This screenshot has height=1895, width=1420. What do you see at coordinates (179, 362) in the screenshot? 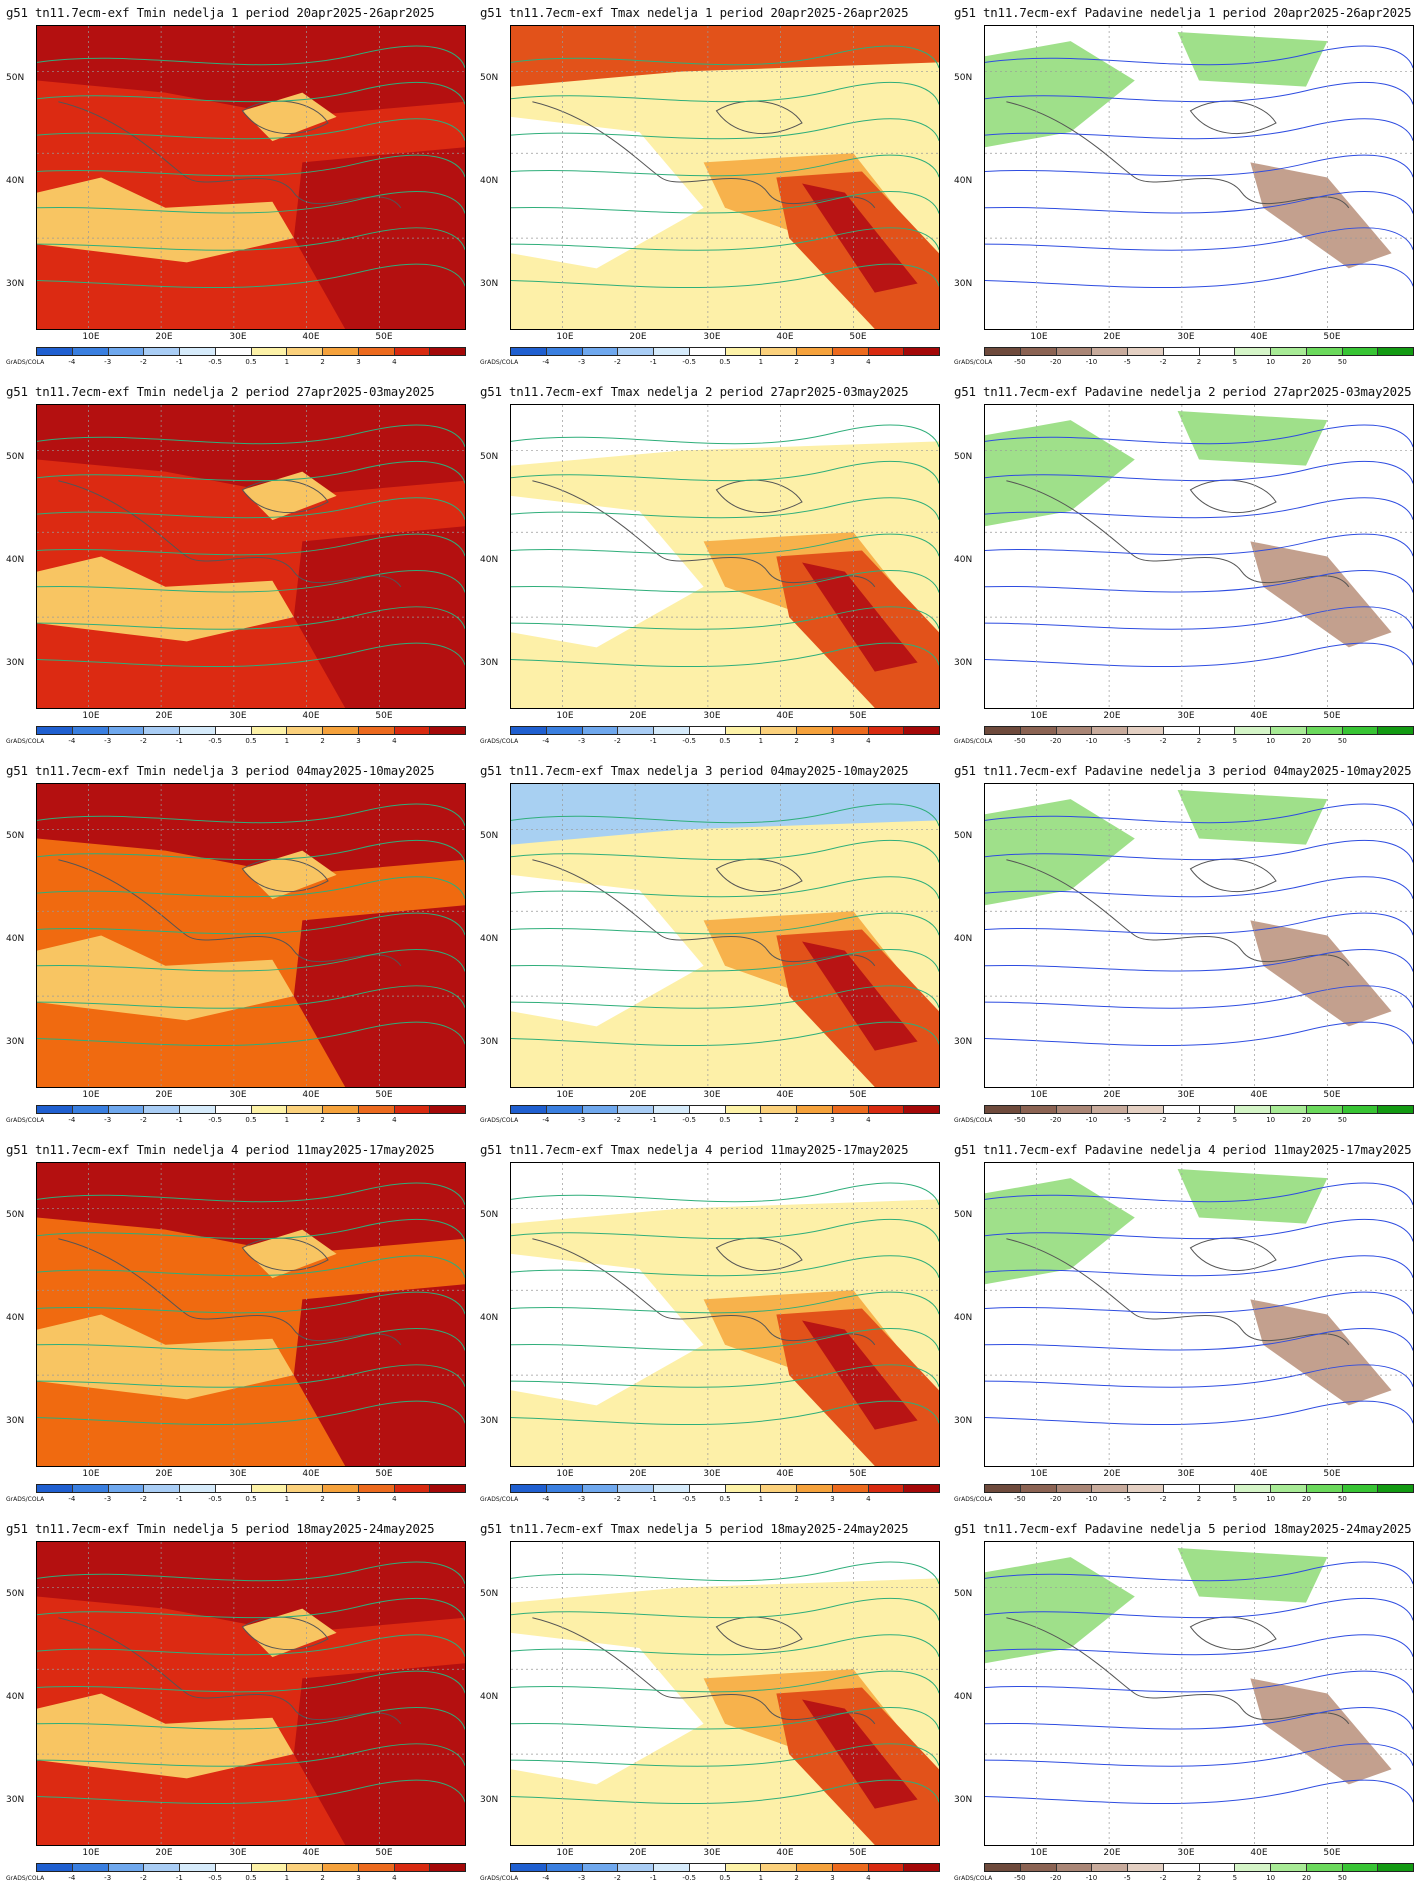
I see `colorbar-tick-label: -1` at bounding box center [179, 362].